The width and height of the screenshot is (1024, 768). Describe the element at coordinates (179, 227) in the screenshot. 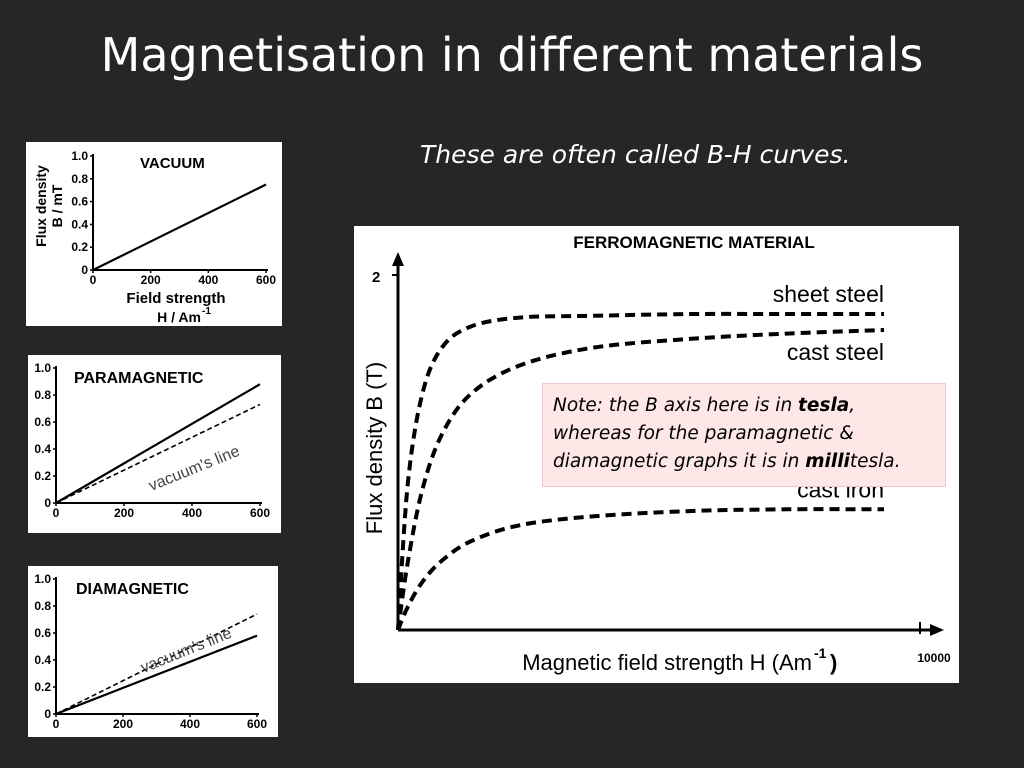

I see `vacuum-series-material-line` at that location.